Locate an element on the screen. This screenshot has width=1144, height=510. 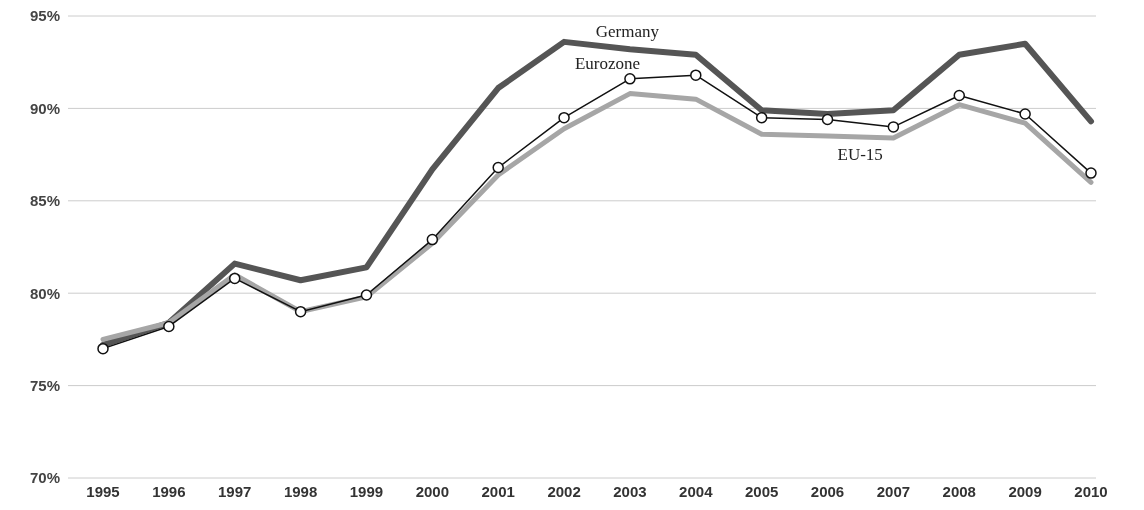
x-tick-label: 1998 is located at coordinates (300, 491).